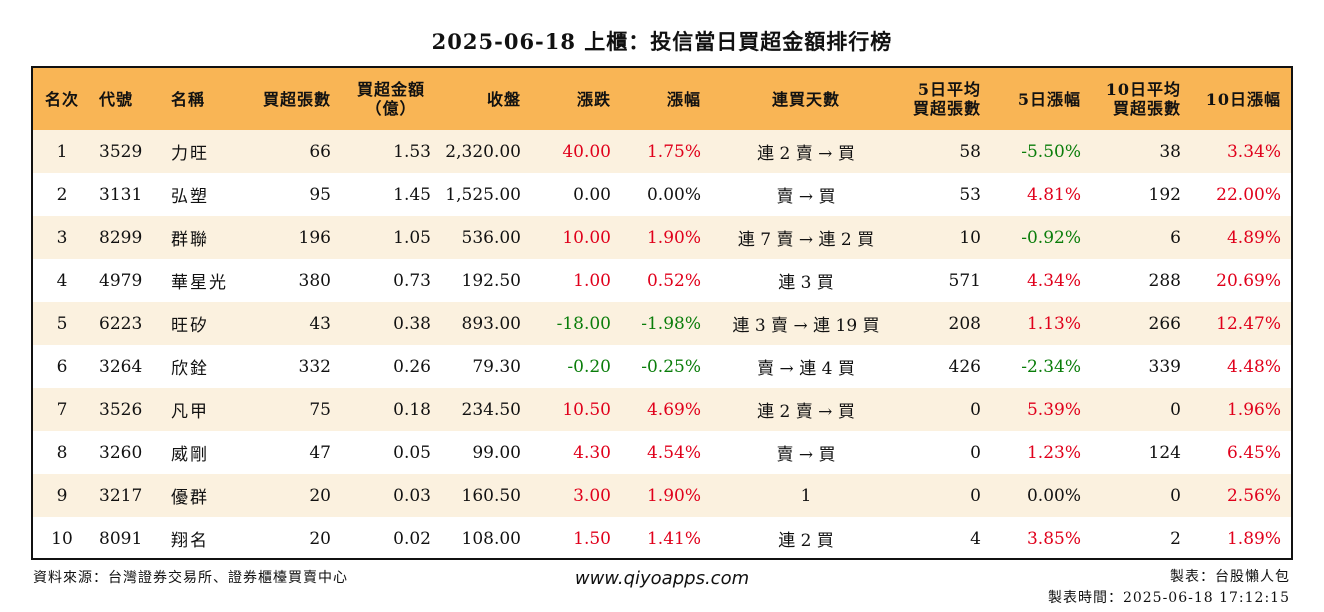 This screenshot has width=1324, height=612. I want to click on made-time: 製表時間：2025-06-18 17:12:15, so click(1168, 598).